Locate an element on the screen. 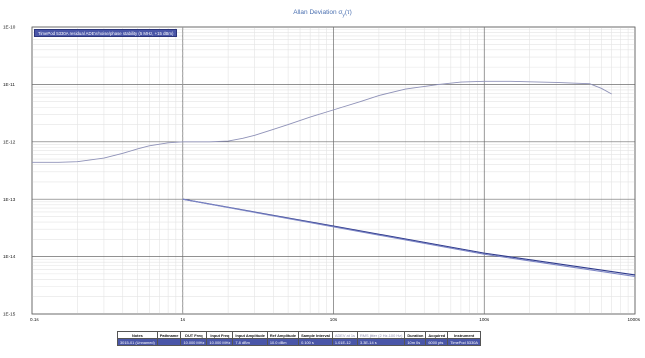 The height and width of the screenshot is (358, 645). cell-adev-at-1s: 1.01E-12 is located at coordinates (345, 342).